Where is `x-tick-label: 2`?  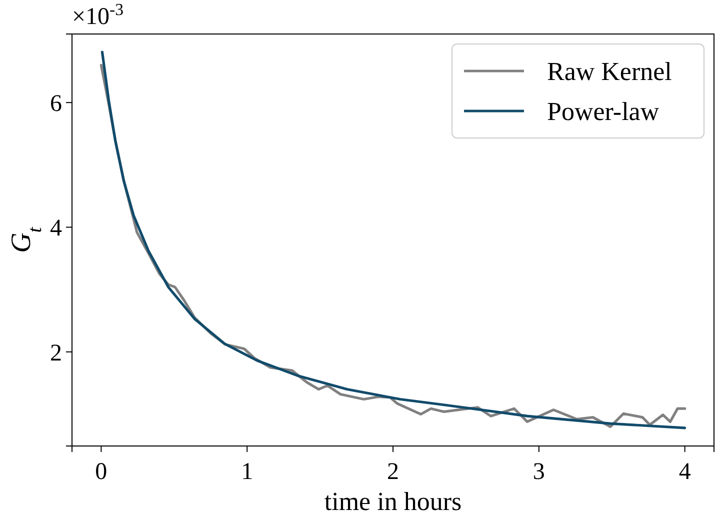 x-tick-label: 2 is located at coordinates (393, 472).